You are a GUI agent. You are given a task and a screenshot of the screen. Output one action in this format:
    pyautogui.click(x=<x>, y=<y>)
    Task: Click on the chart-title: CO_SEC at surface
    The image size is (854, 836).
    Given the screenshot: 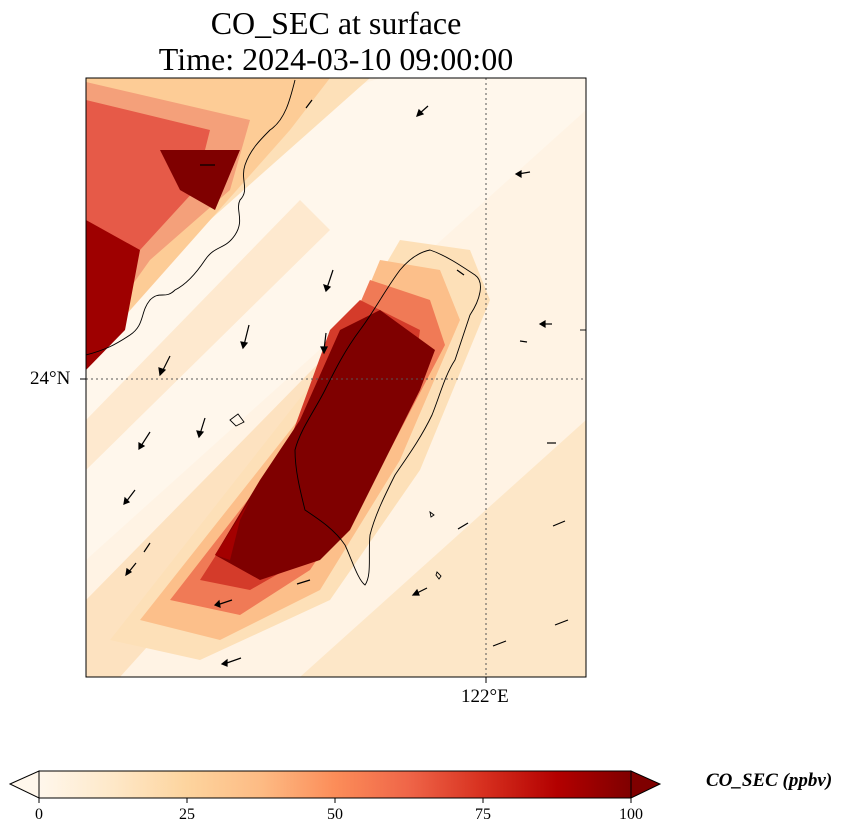 What is the action you would take?
    pyautogui.click(x=336, y=23)
    